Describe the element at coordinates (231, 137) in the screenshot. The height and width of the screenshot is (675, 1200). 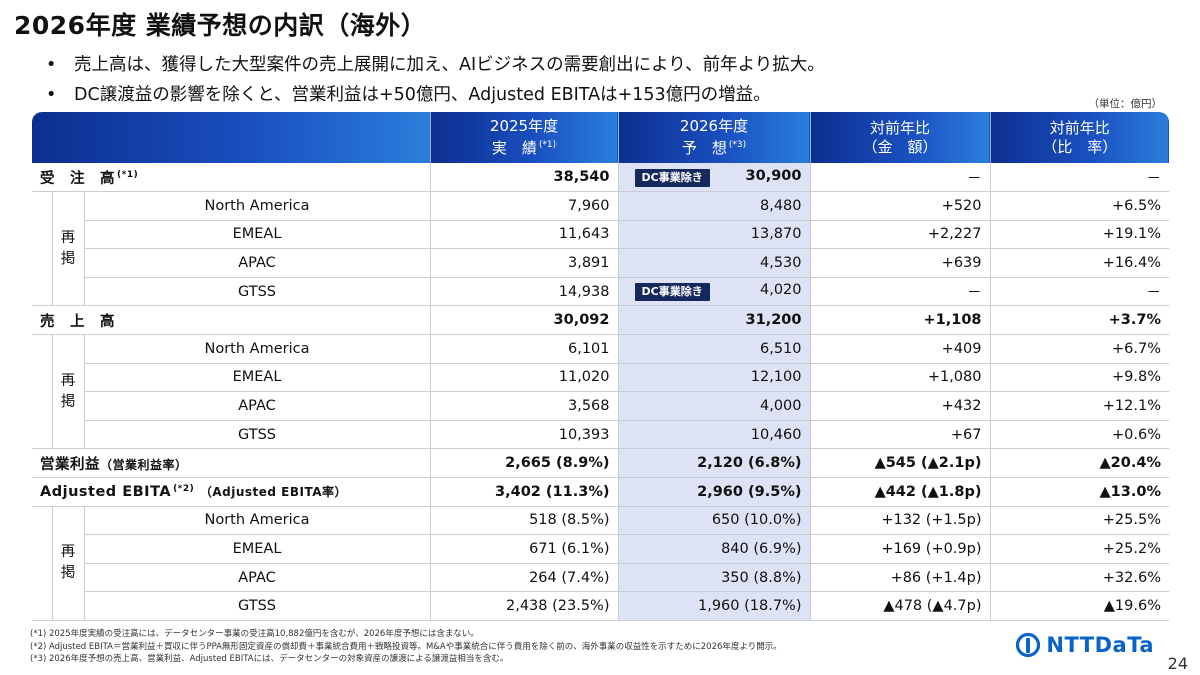
I see `header-blank` at that location.